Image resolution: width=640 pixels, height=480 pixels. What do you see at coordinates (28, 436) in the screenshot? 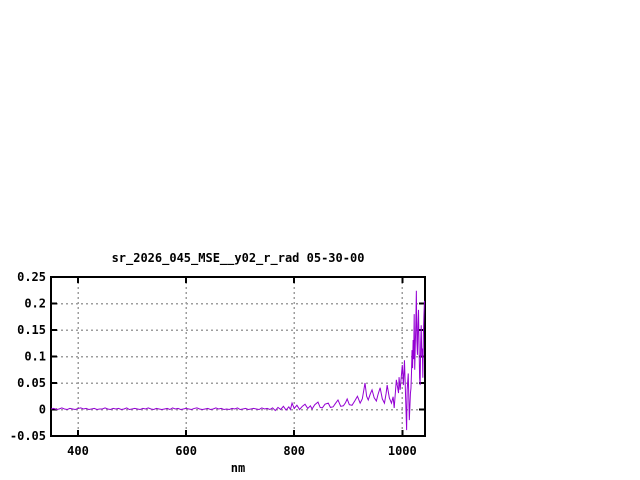
I see `y-tick-label: -0.05` at bounding box center [28, 436].